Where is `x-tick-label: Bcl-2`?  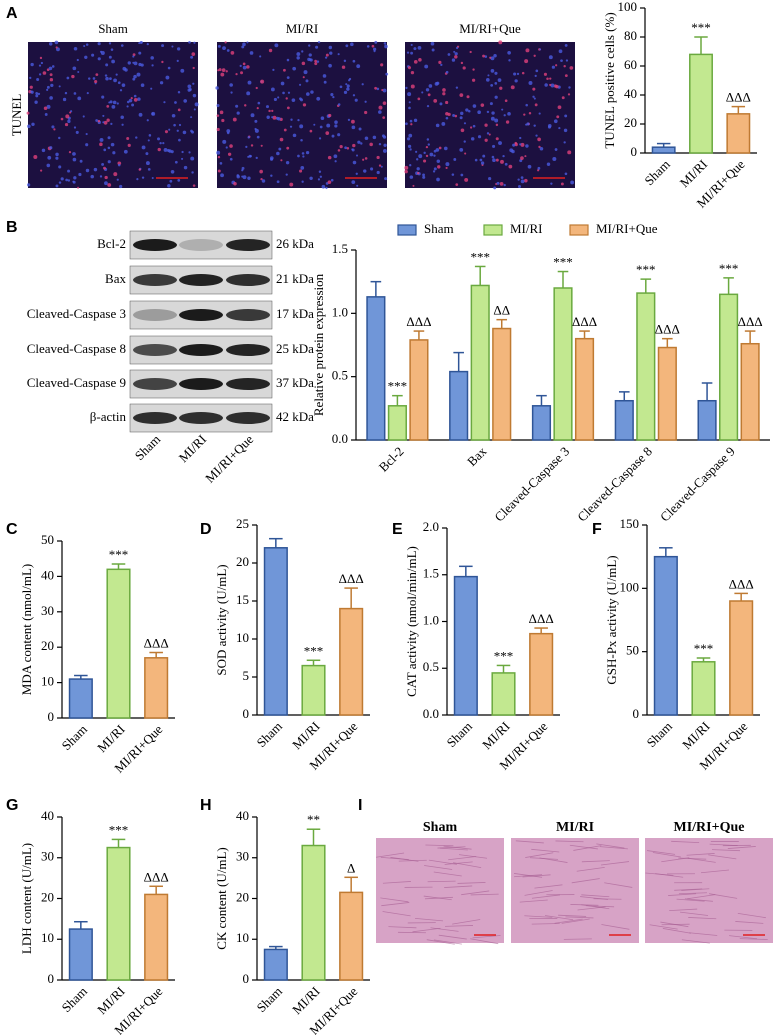 x-tick-label: Bcl-2 is located at coordinates (391, 459).